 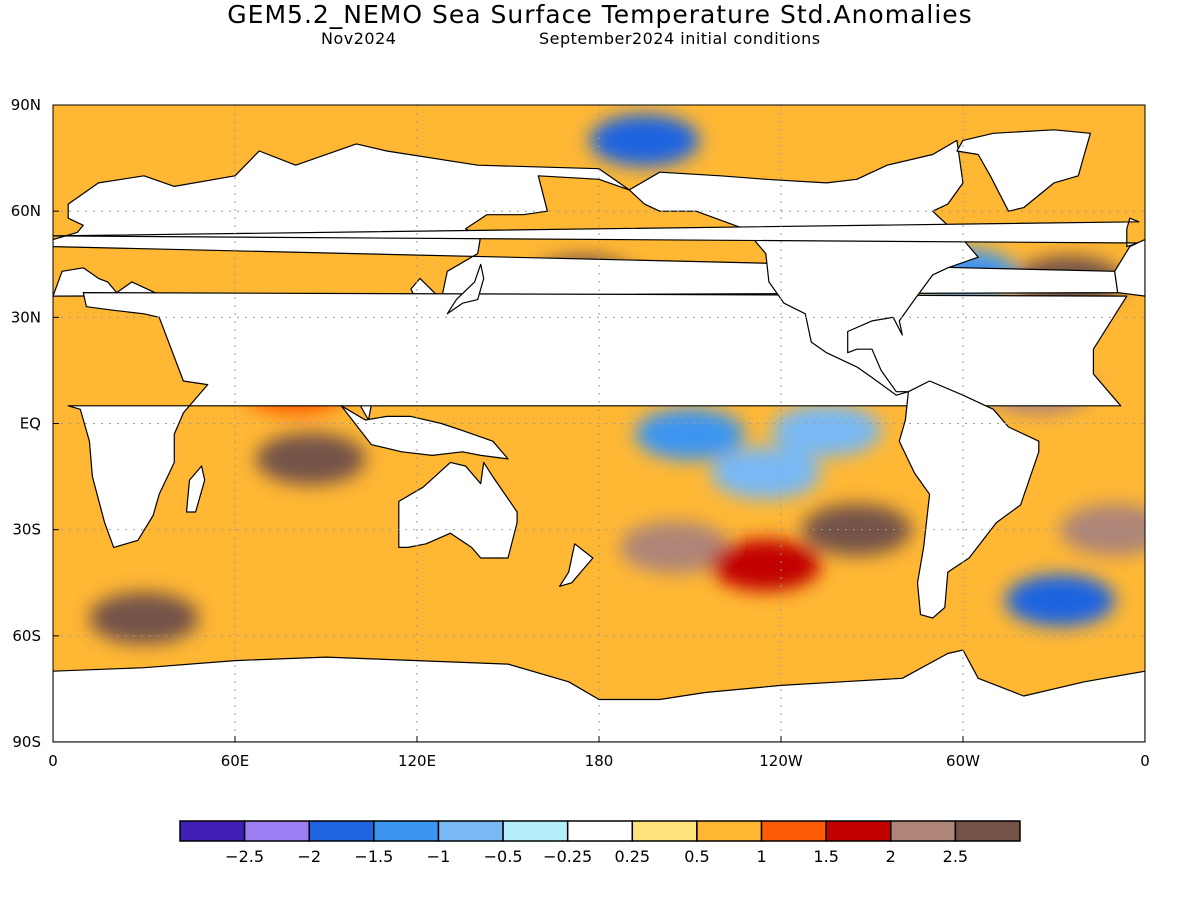 I want to click on colorbar-label: −1.5, so click(x=373, y=856).